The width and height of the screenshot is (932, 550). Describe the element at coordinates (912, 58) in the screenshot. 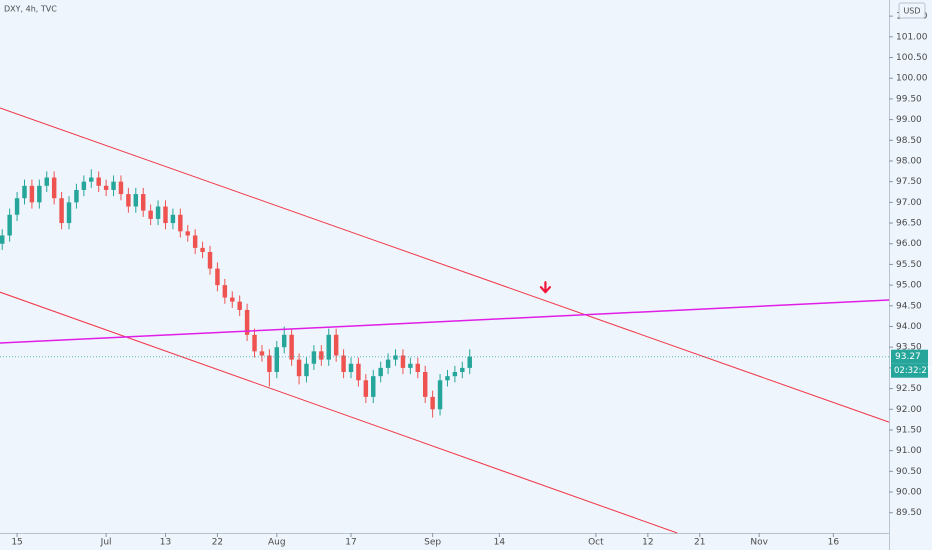

I see `y-tick-label: 100.50` at that location.